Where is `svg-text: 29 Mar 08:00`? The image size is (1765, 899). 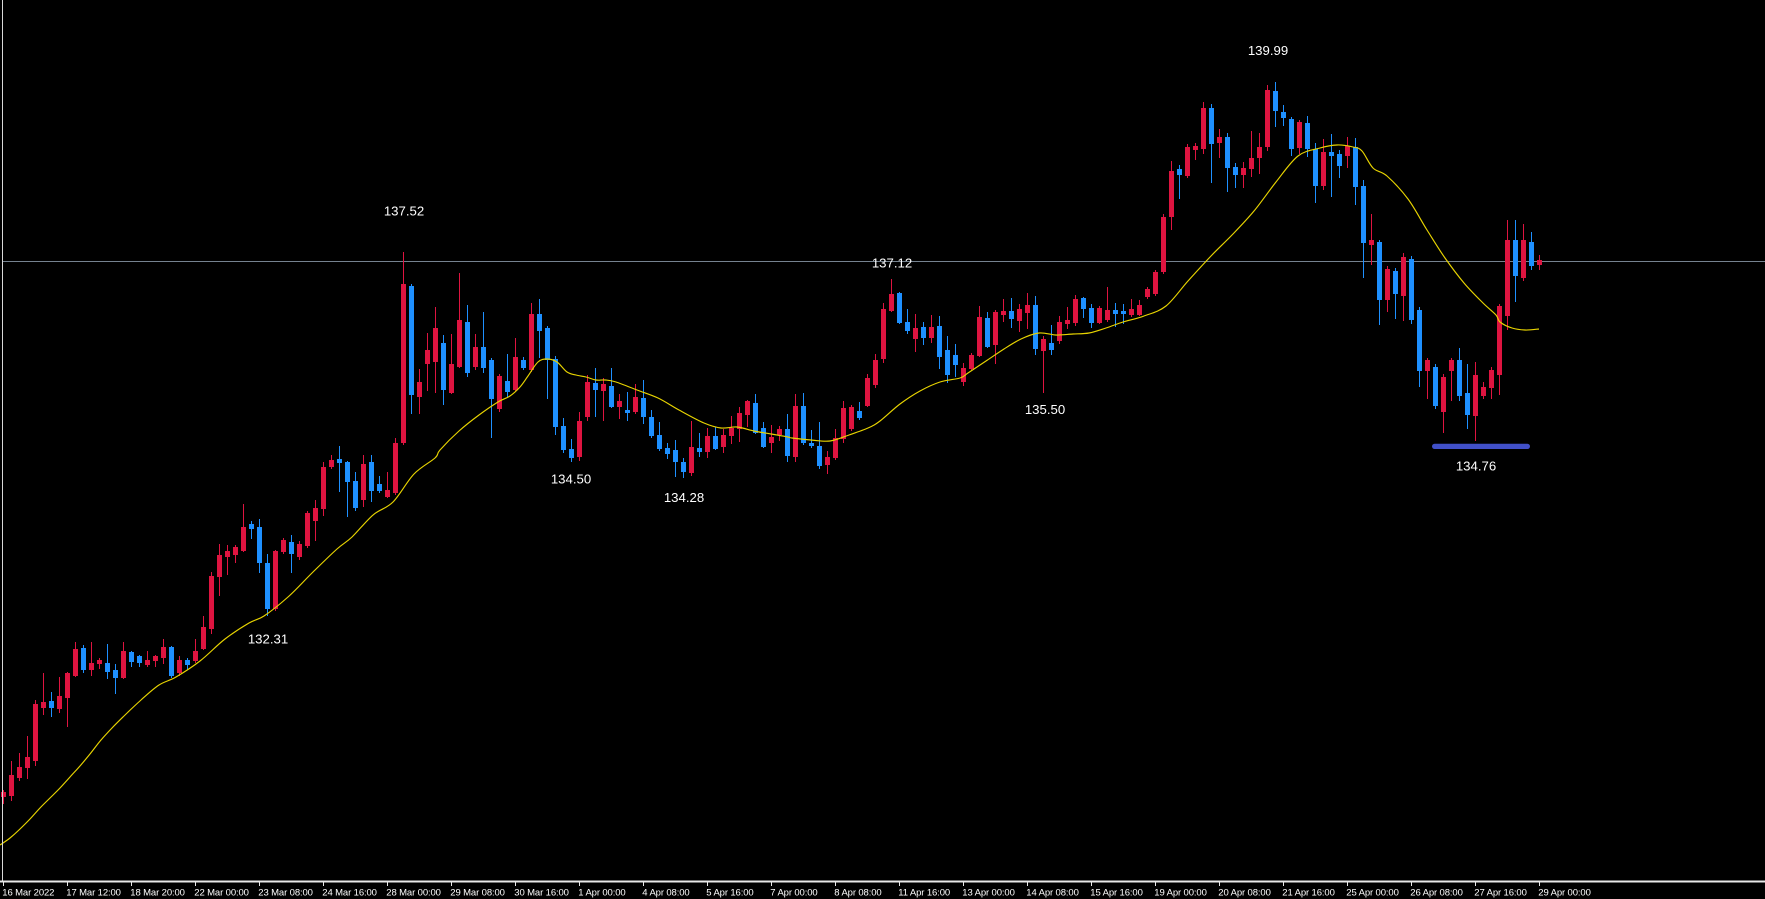 svg-text: 29 Mar 08:00 is located at coordinates (477, 893).